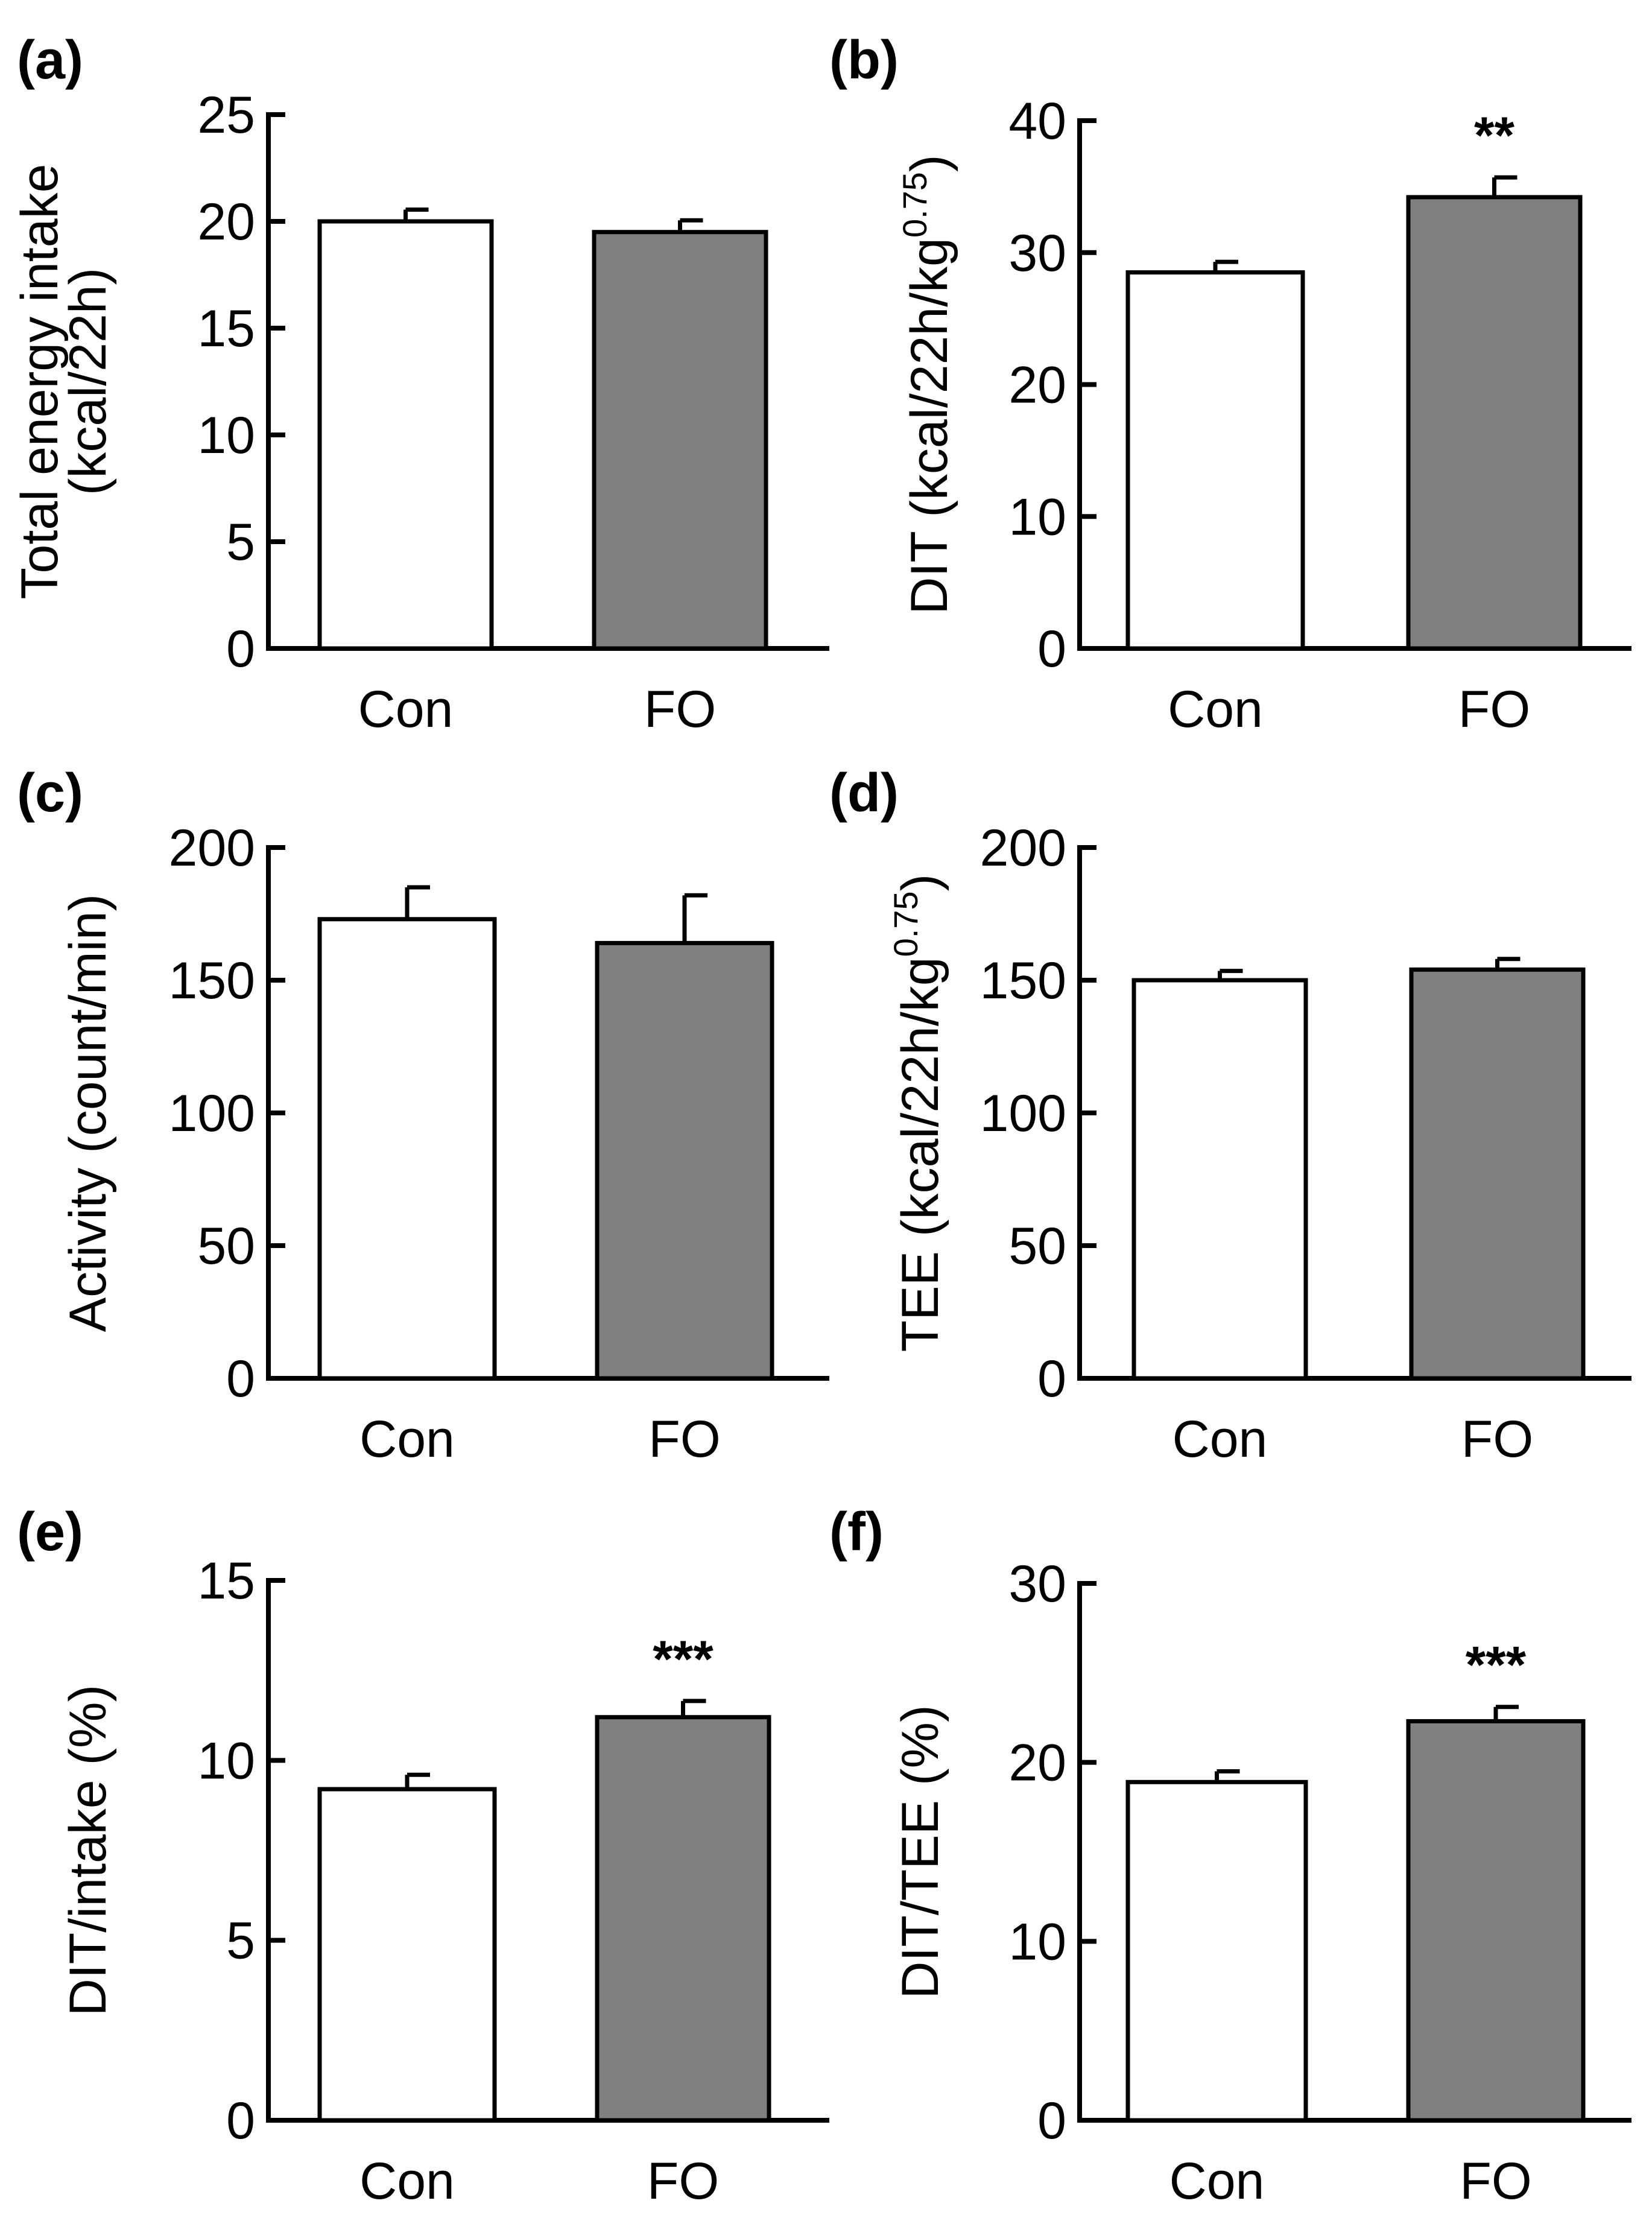  Describe the element at coordinates (50, 1532) in the screenshot. I see `panel-label: (e)` at that location.